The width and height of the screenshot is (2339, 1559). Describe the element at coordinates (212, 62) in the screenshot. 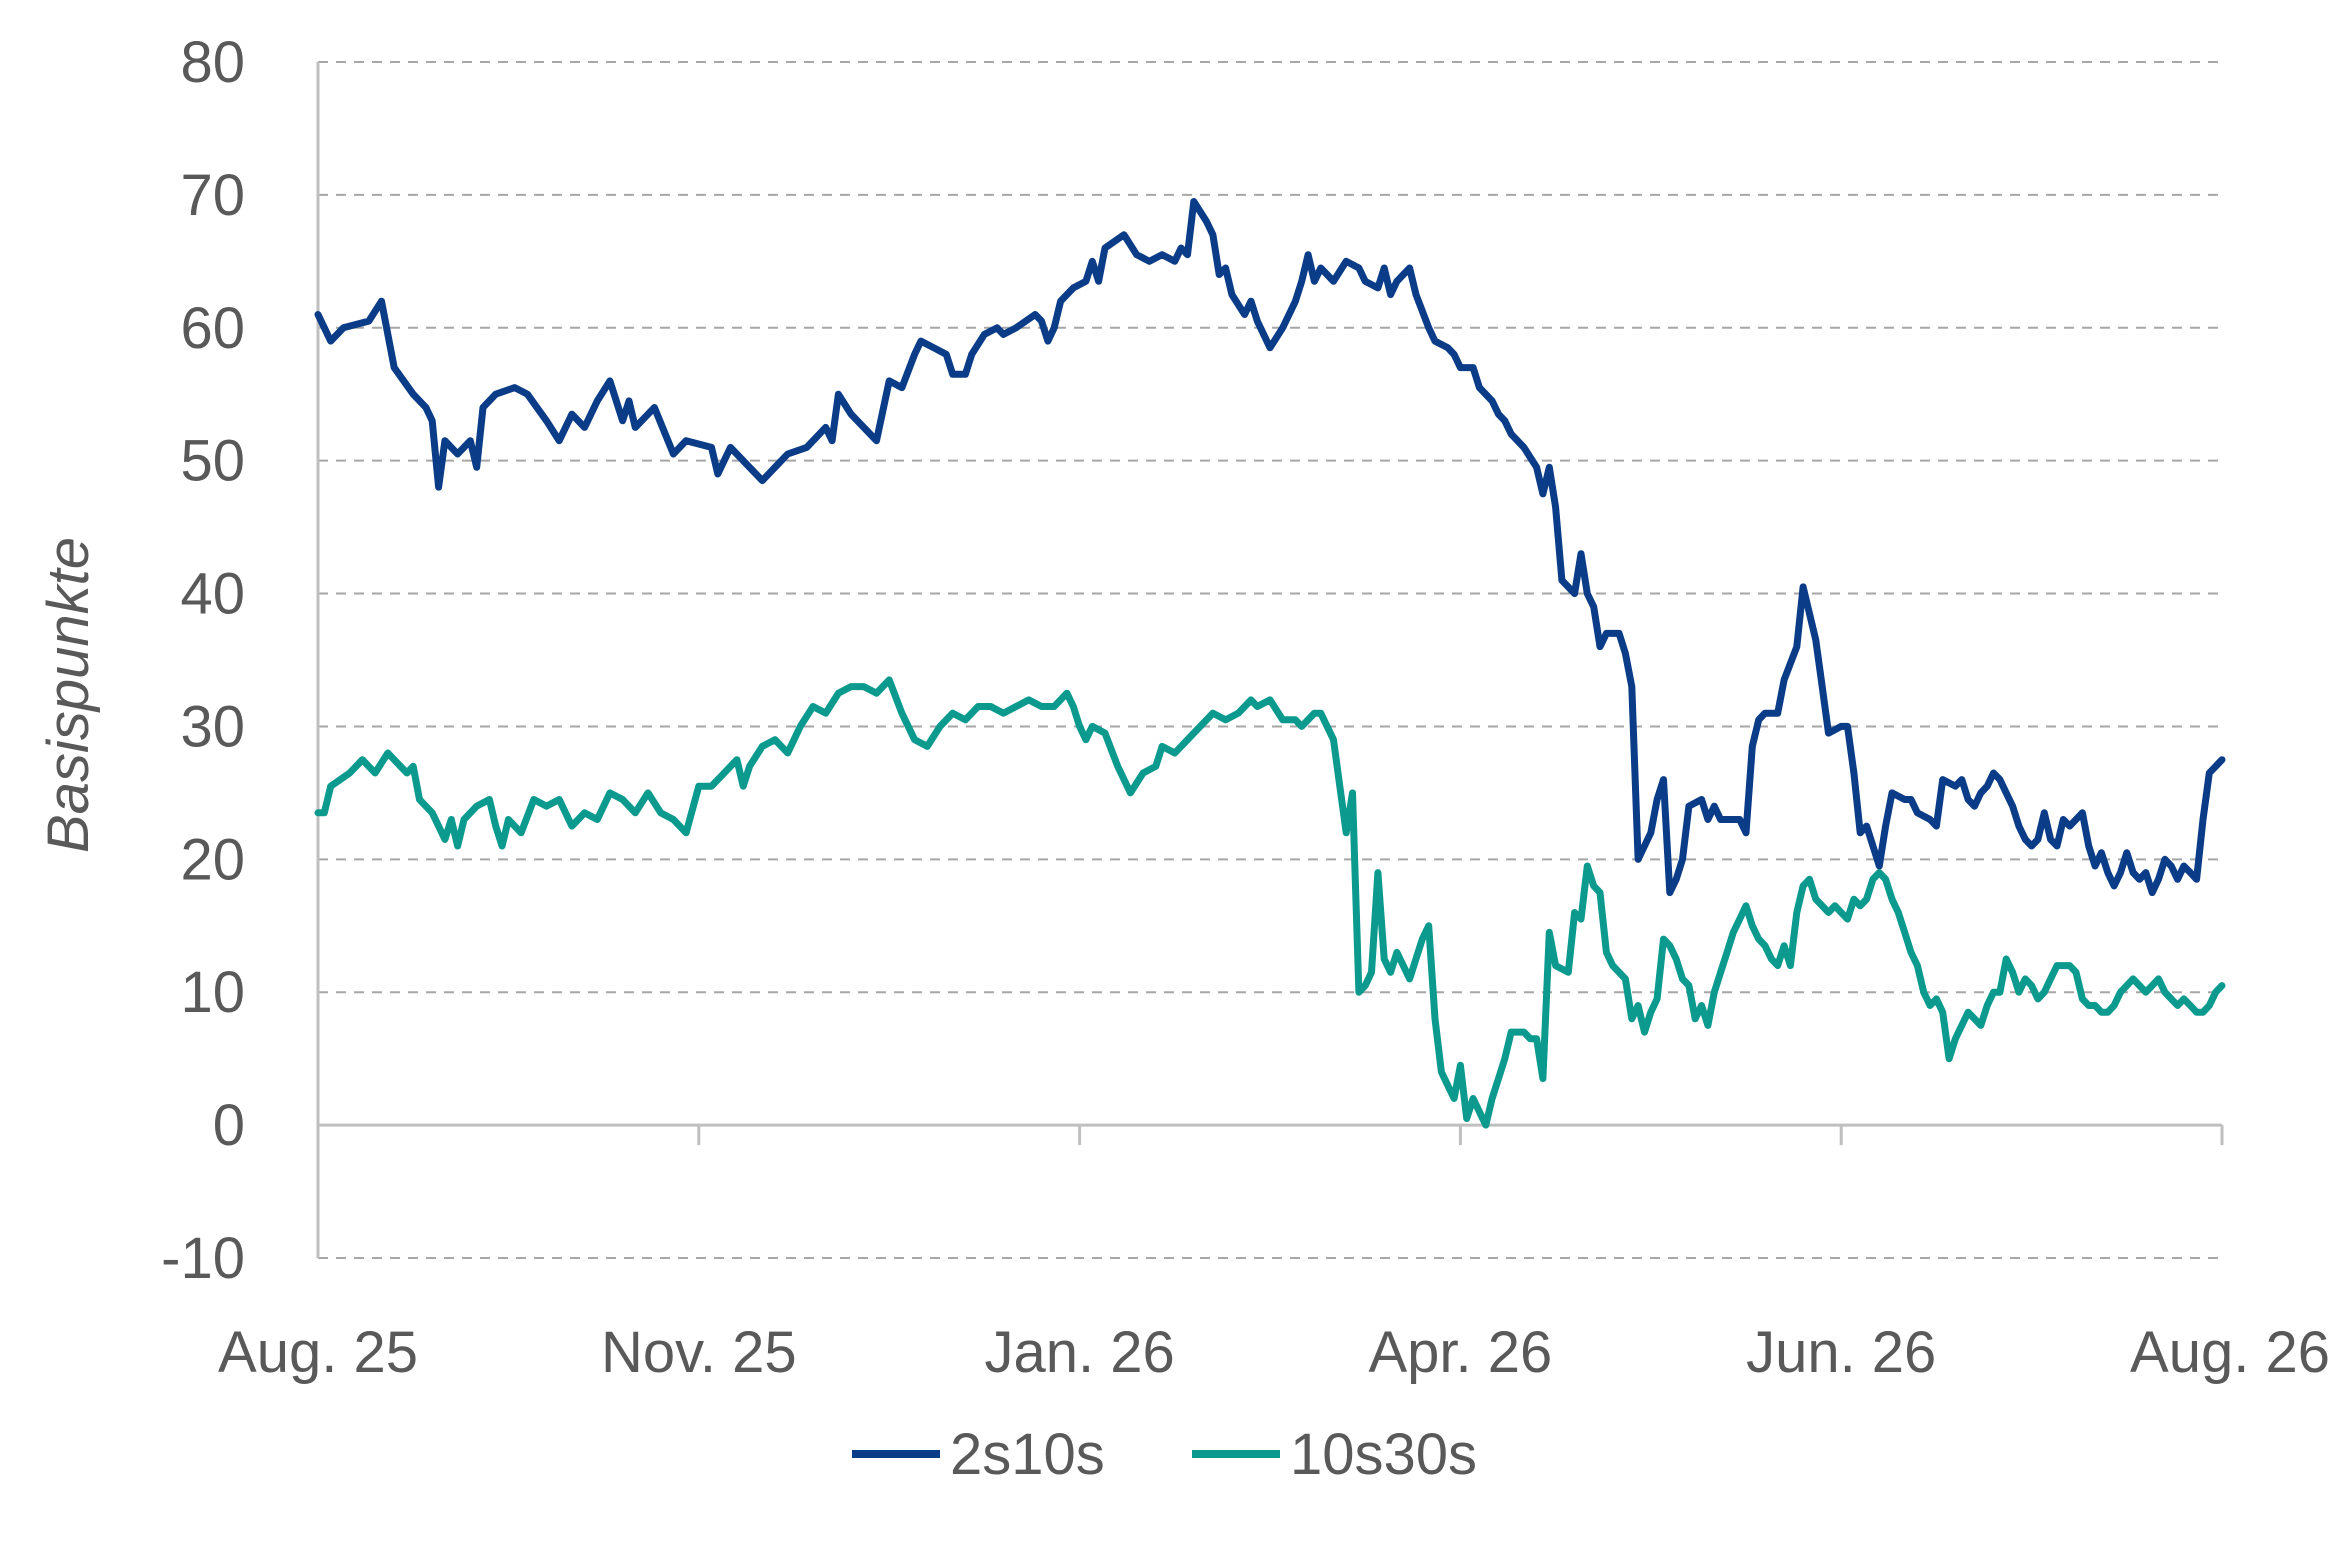

I see `y-tick-label: 80` at that location.